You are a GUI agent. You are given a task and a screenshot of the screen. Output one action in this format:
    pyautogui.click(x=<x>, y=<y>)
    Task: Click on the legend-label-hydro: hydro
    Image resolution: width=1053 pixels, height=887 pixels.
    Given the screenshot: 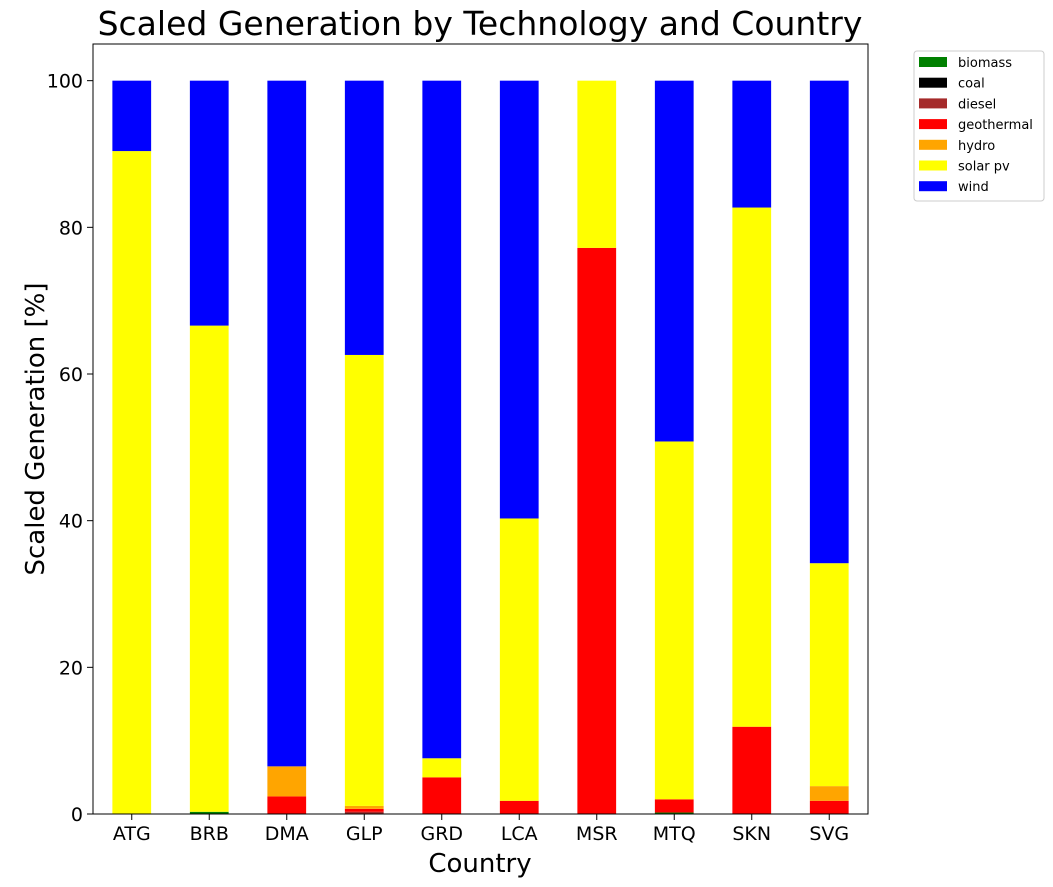 What is the action you would take?
    pyautogui.click(x=976, y=146)
    